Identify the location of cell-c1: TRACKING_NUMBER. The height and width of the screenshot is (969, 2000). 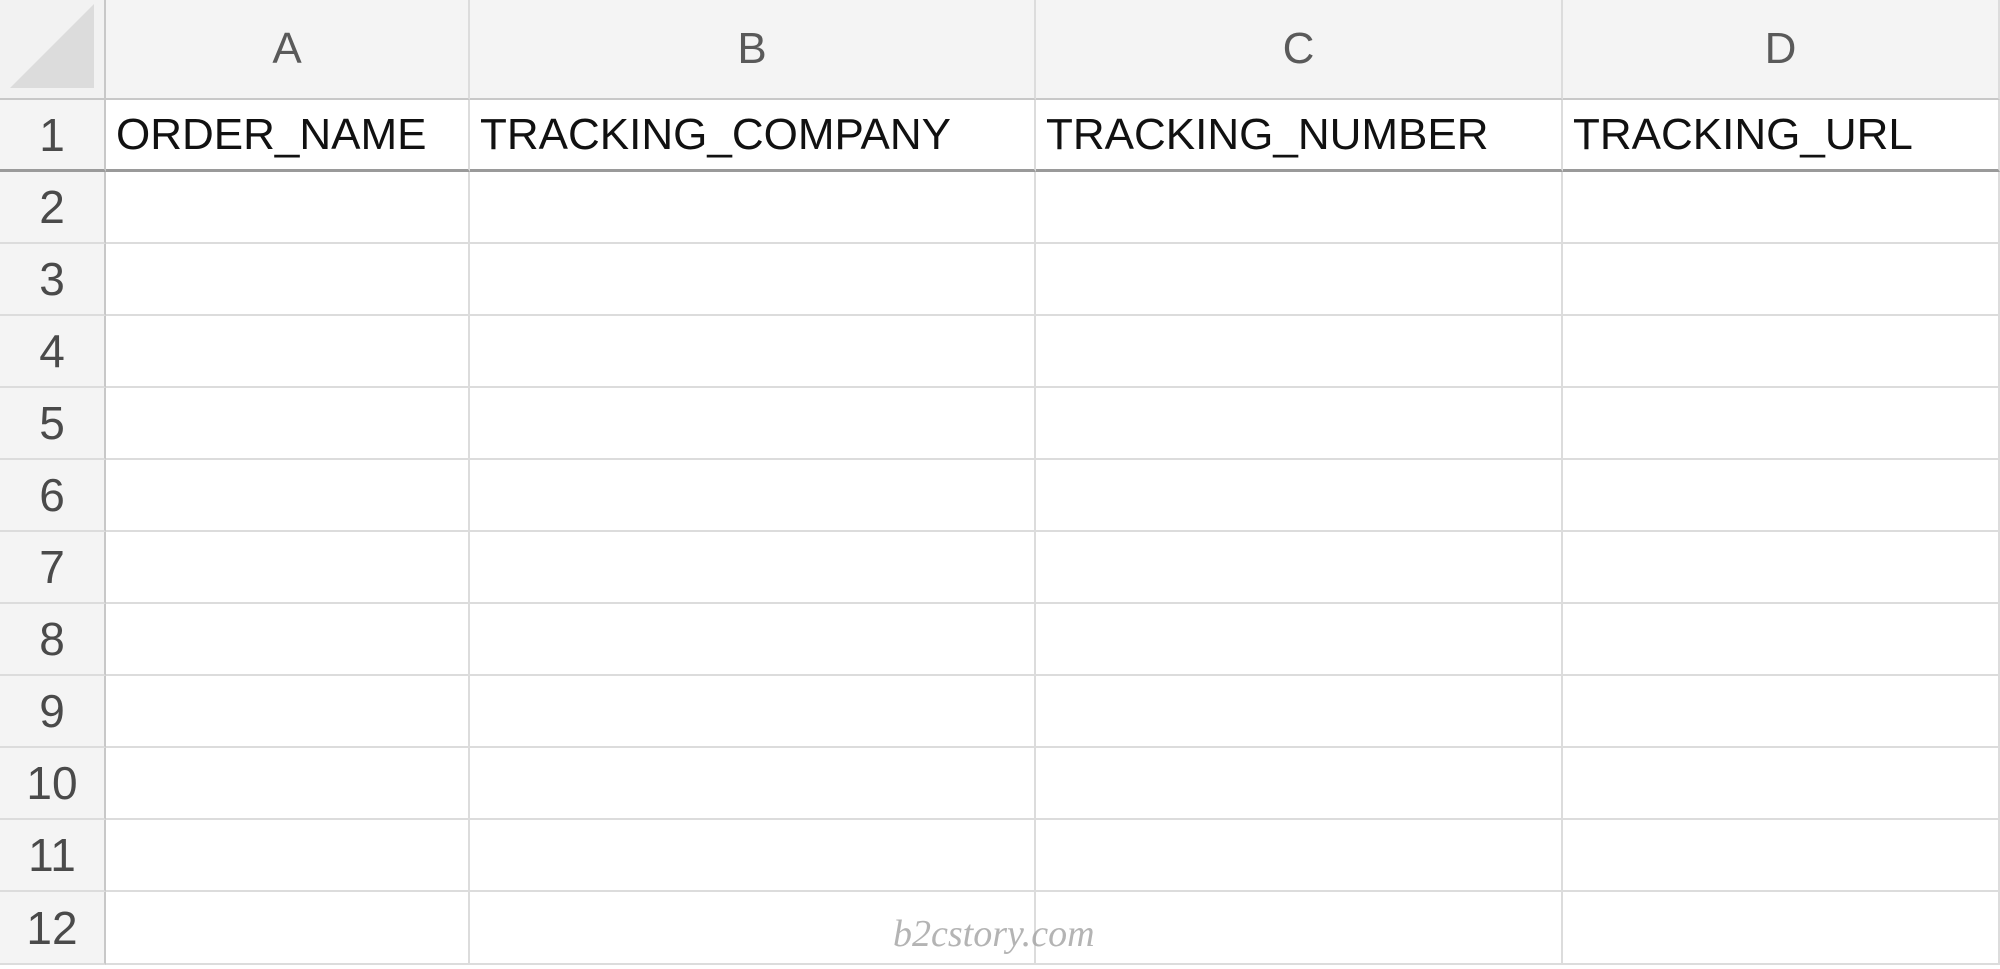
(1299, 136).